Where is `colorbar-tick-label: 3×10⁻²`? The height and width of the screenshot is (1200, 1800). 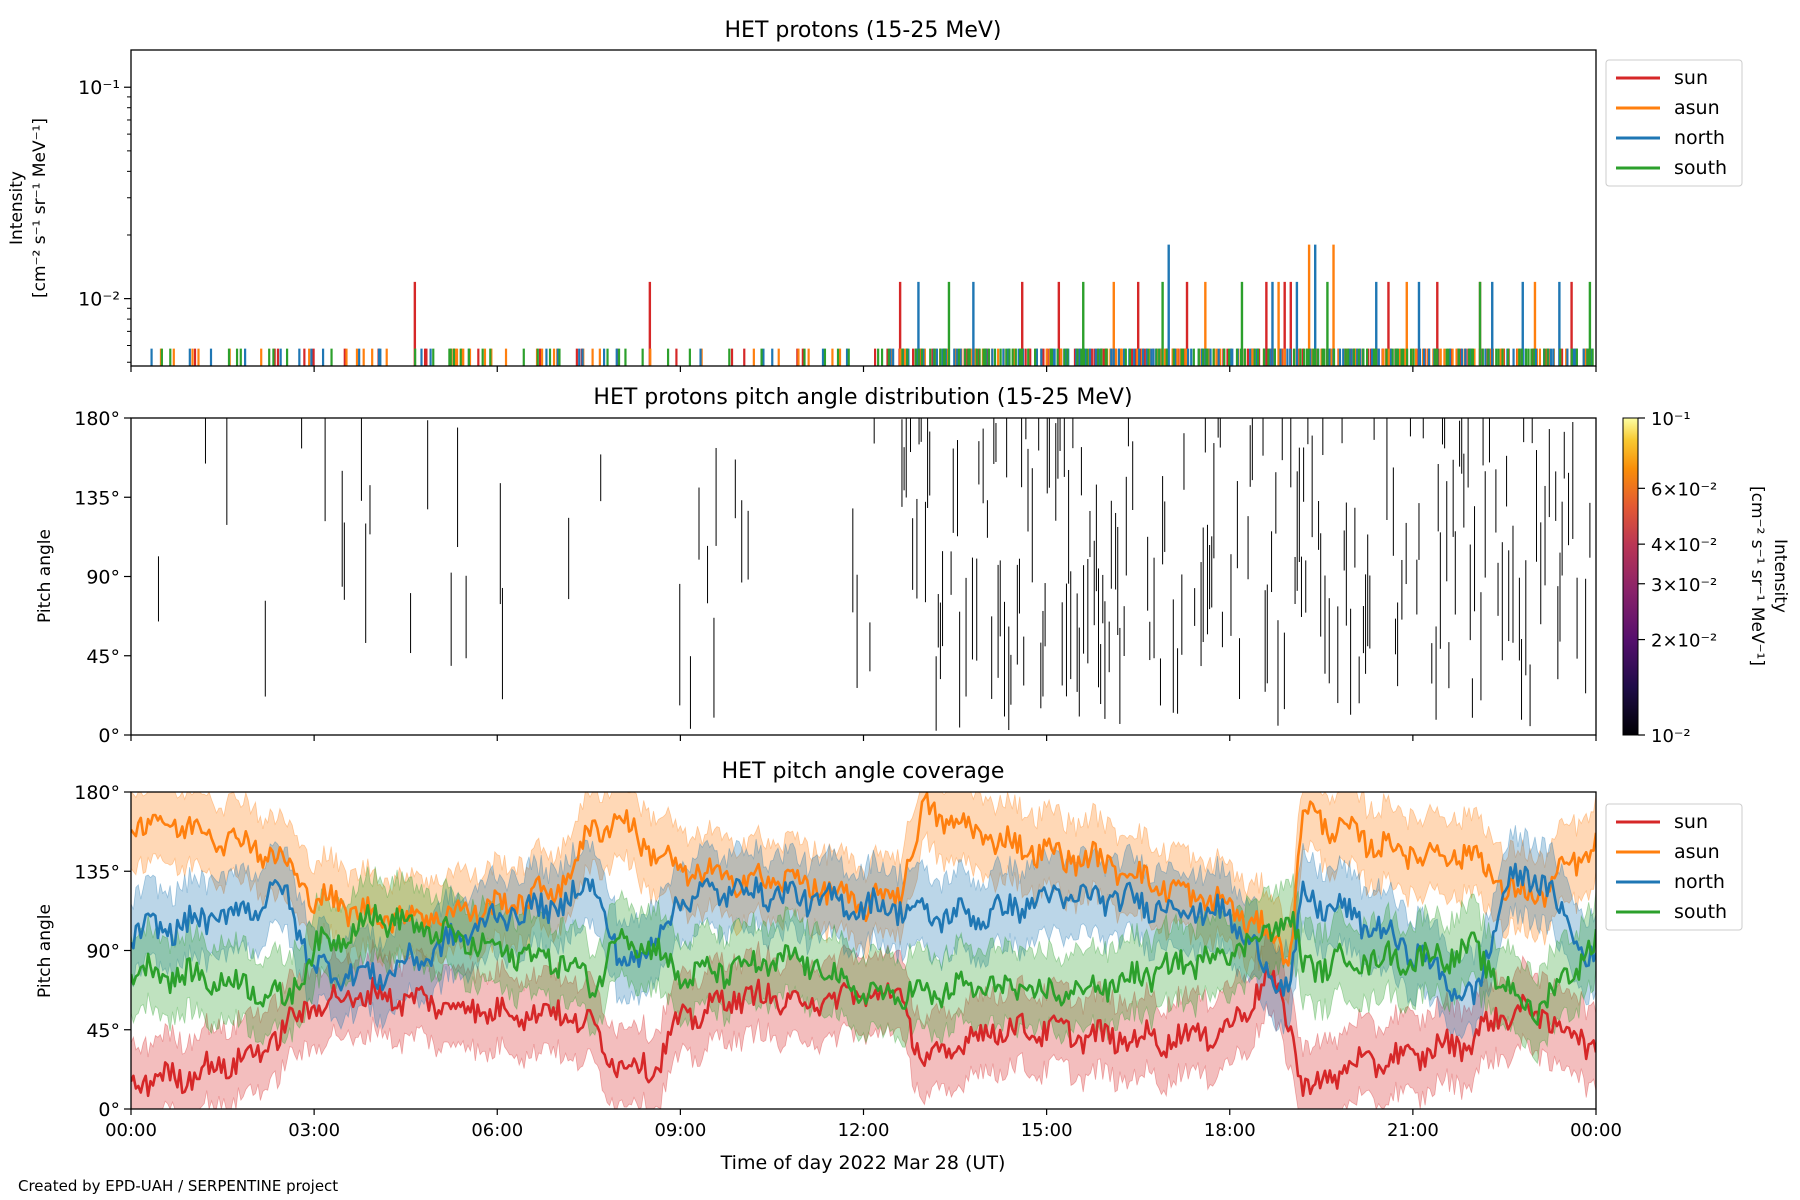
colorbar-tick-label: 3×10⁻² is located at coordinates (1684, 585).